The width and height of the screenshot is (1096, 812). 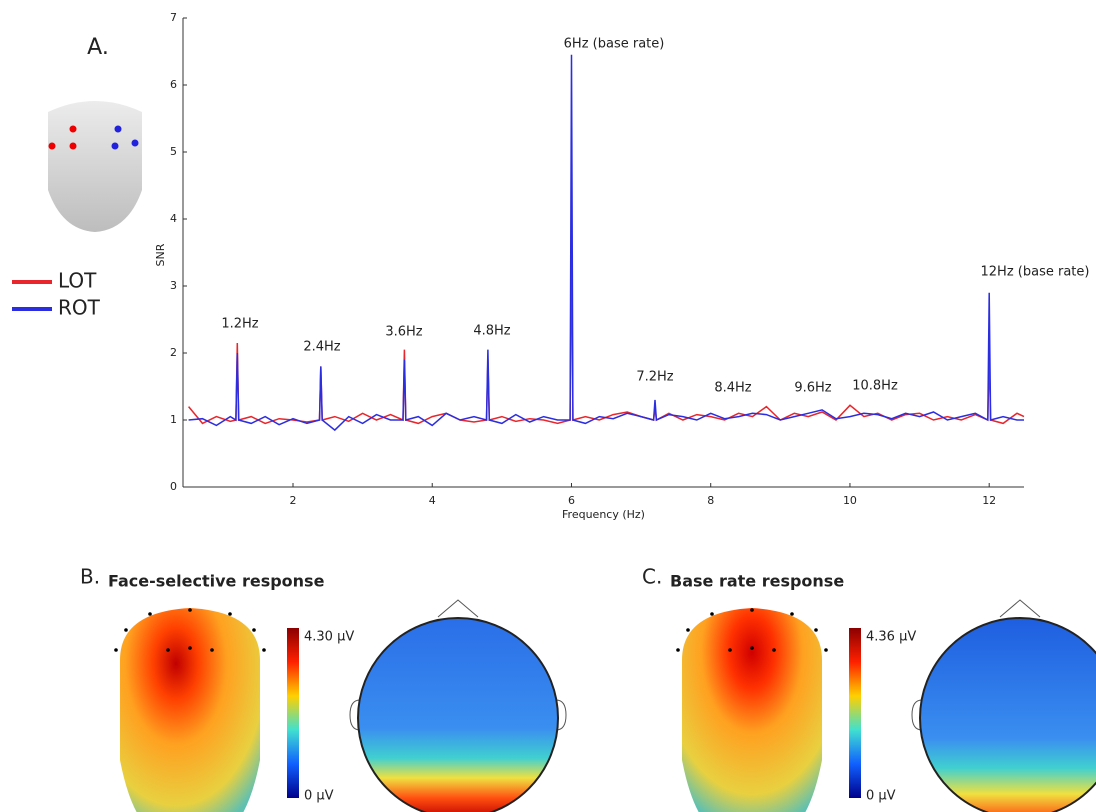 What do you see at coordinates (989, 500) in the screenshot?
I see `x-tick-label: 12` at bounding box center [989, 500].